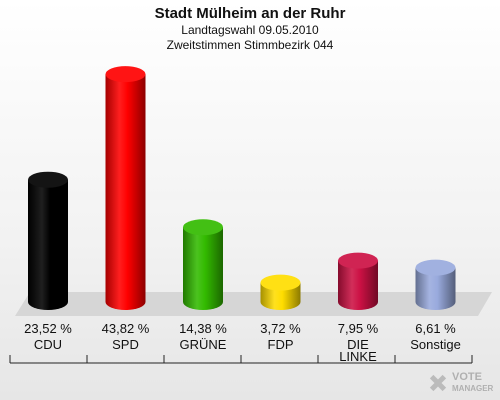 This screenshot has height=400, width=500. Describe the element at coordinates (435, 344) in the screenshot. I see `category-label-sonstige: Sonstige` at that location.